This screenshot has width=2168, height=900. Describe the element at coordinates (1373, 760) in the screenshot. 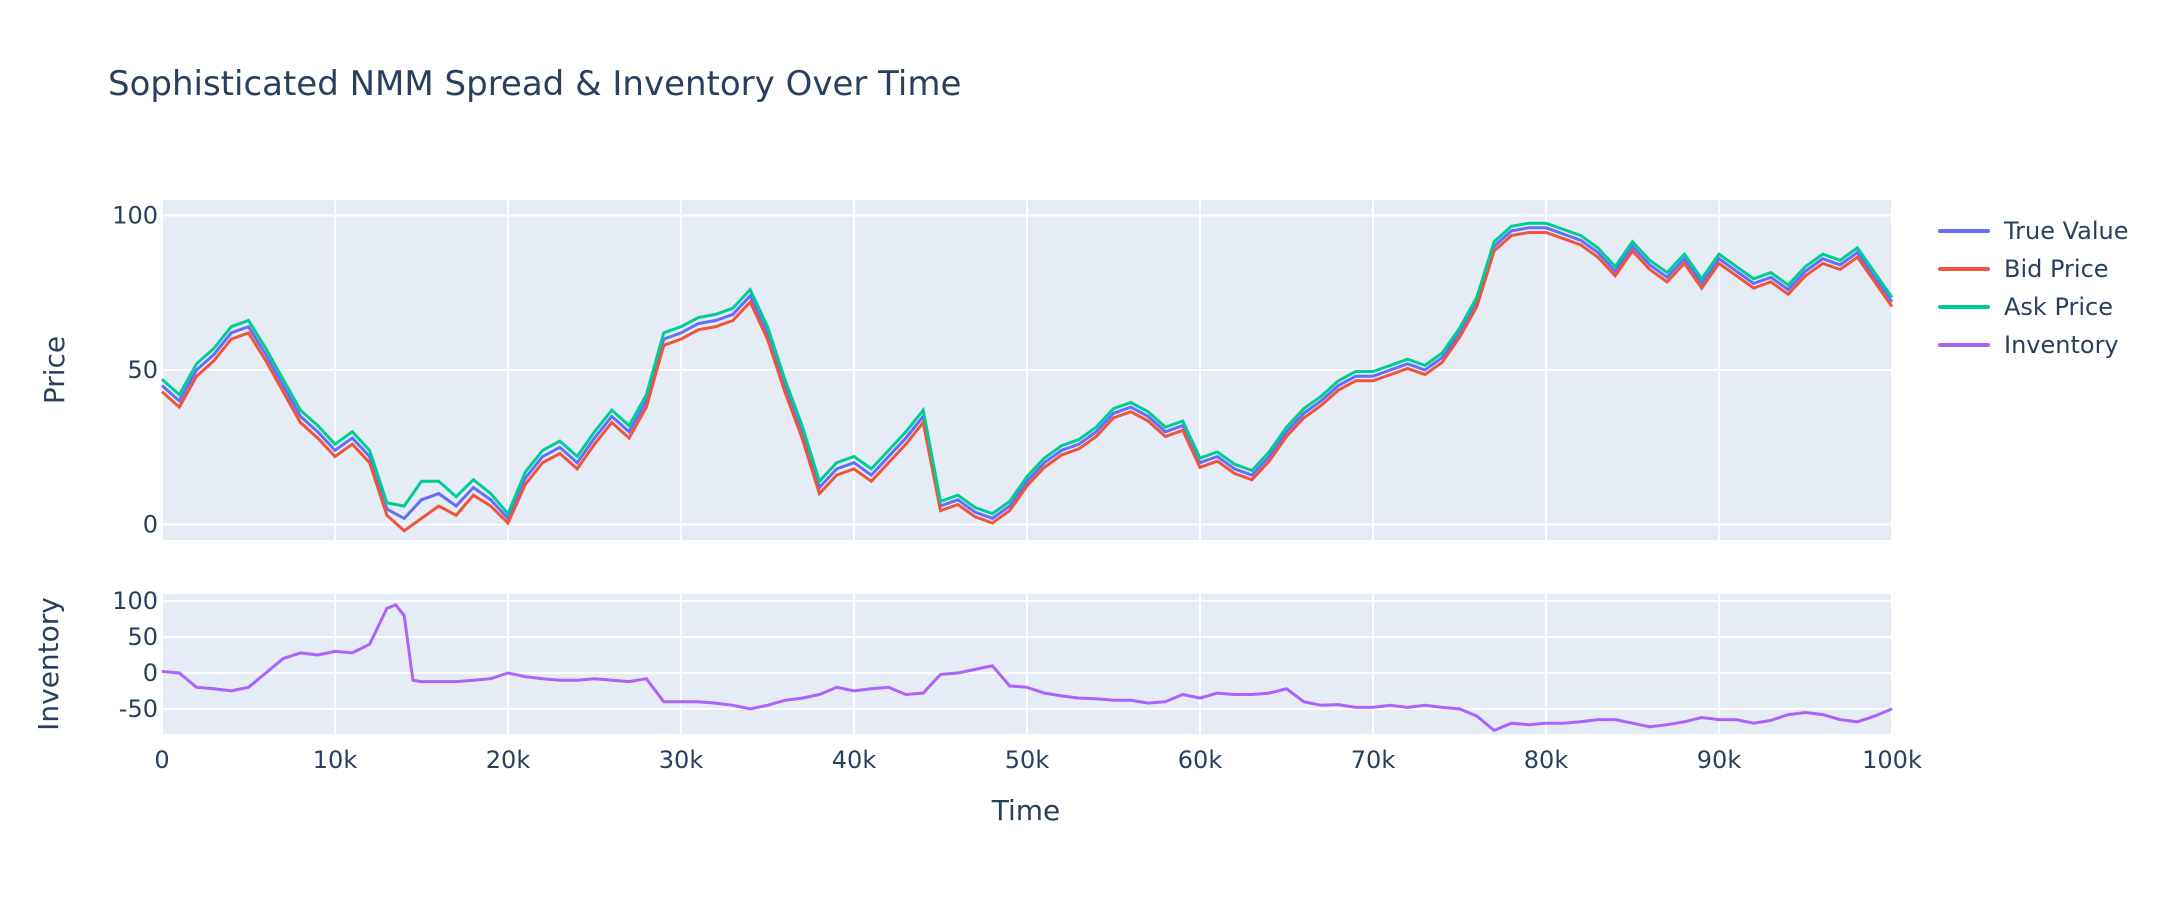

I see `x-tick-label: 70k` at that location.